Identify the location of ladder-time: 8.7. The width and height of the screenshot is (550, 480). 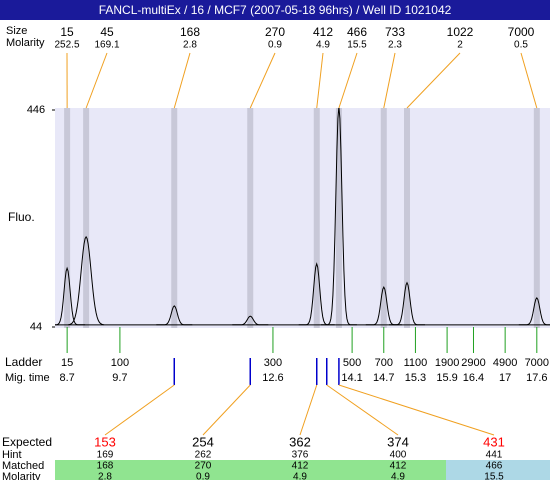
(66, 378).